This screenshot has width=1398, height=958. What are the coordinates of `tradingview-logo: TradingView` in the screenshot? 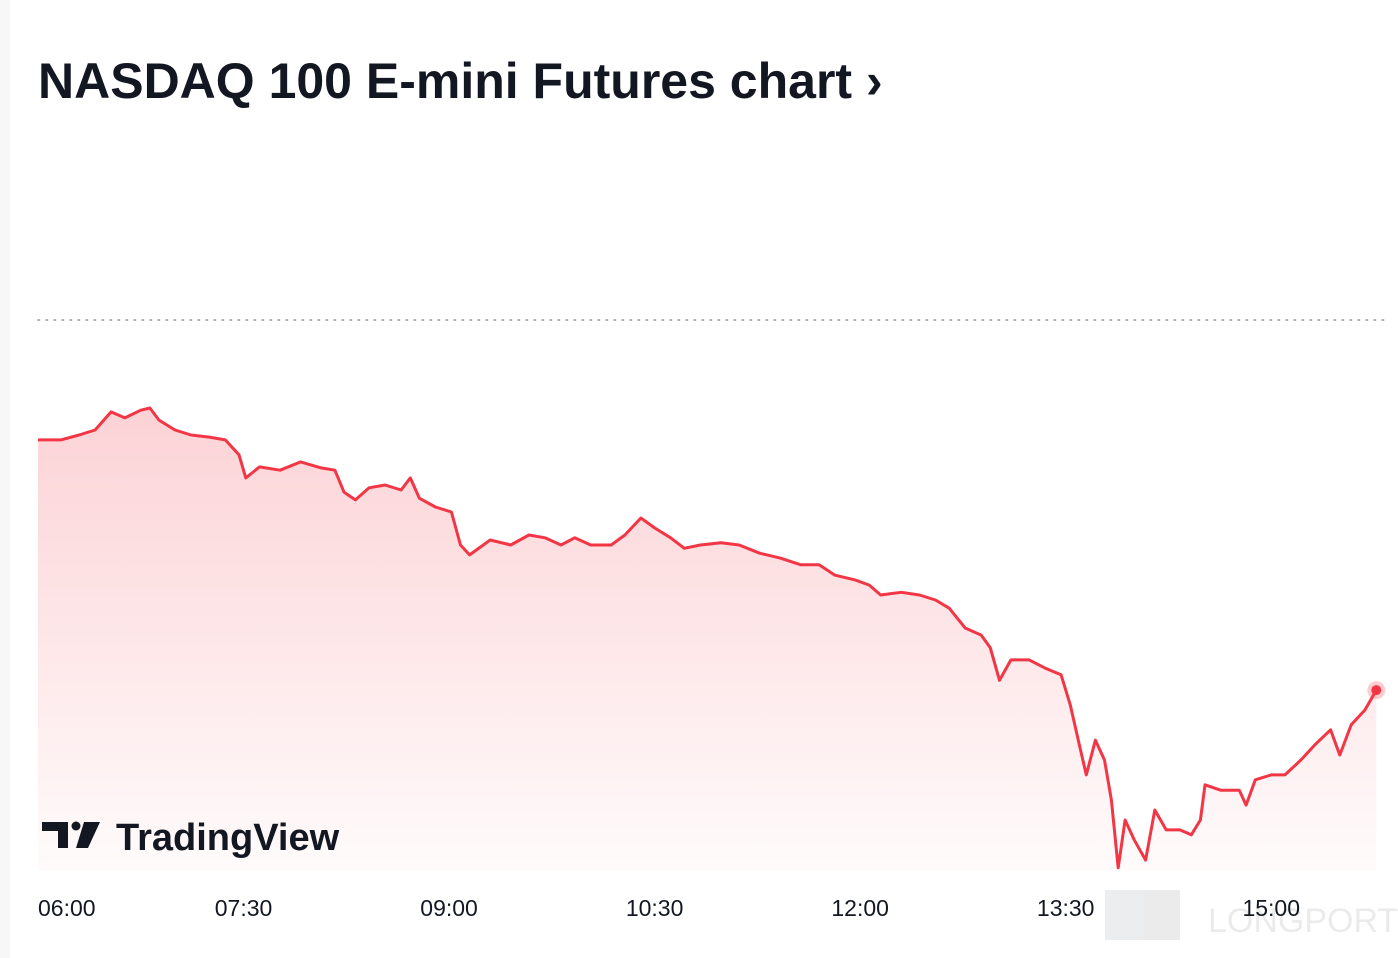 It's located at (191, 838).